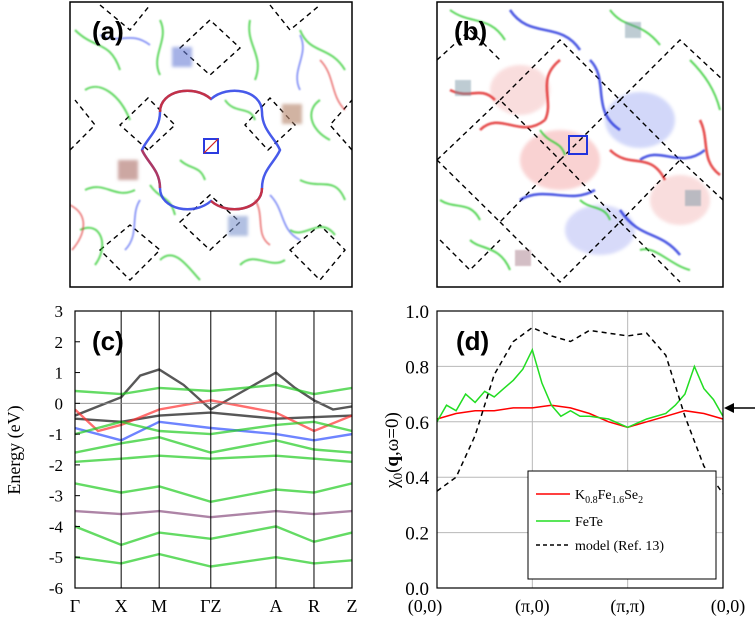  Describe the element at coordinates (56, 588) in the screenshot. I see `c-ytick-label: -6` at that location.